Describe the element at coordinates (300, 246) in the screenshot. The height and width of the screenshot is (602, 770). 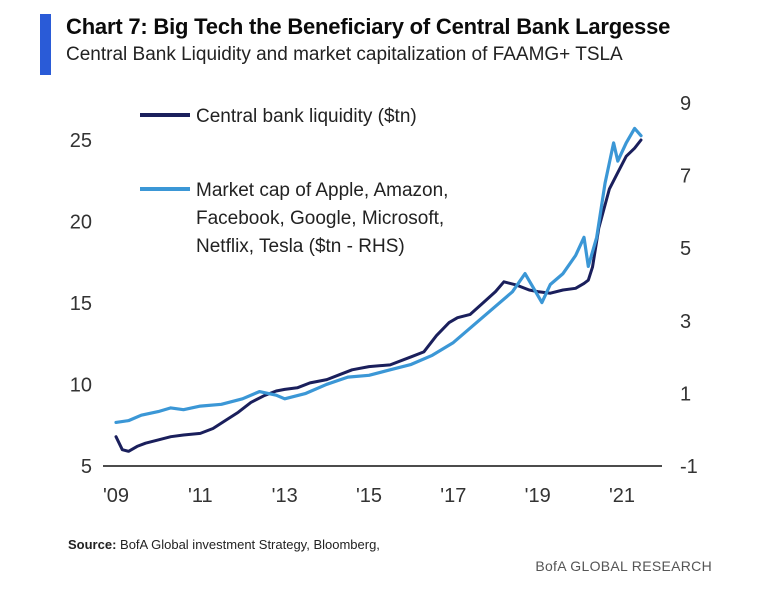
I see `legend-label-market-cap-3: Netflix, Tesla ($tn - RHS)` at that location.